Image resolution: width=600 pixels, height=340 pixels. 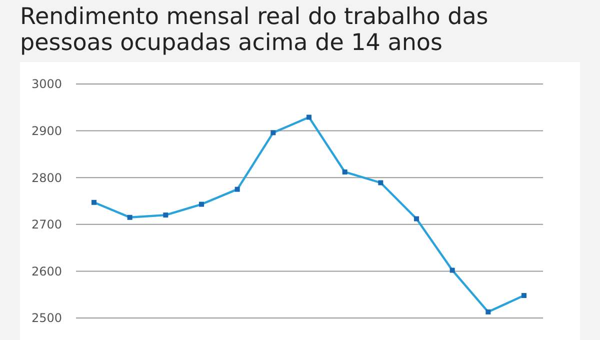 What do you see at coordinates (46, 84) in the screenshot?
I see `y-tick-label: 3000` at bounding box center [46, 84].